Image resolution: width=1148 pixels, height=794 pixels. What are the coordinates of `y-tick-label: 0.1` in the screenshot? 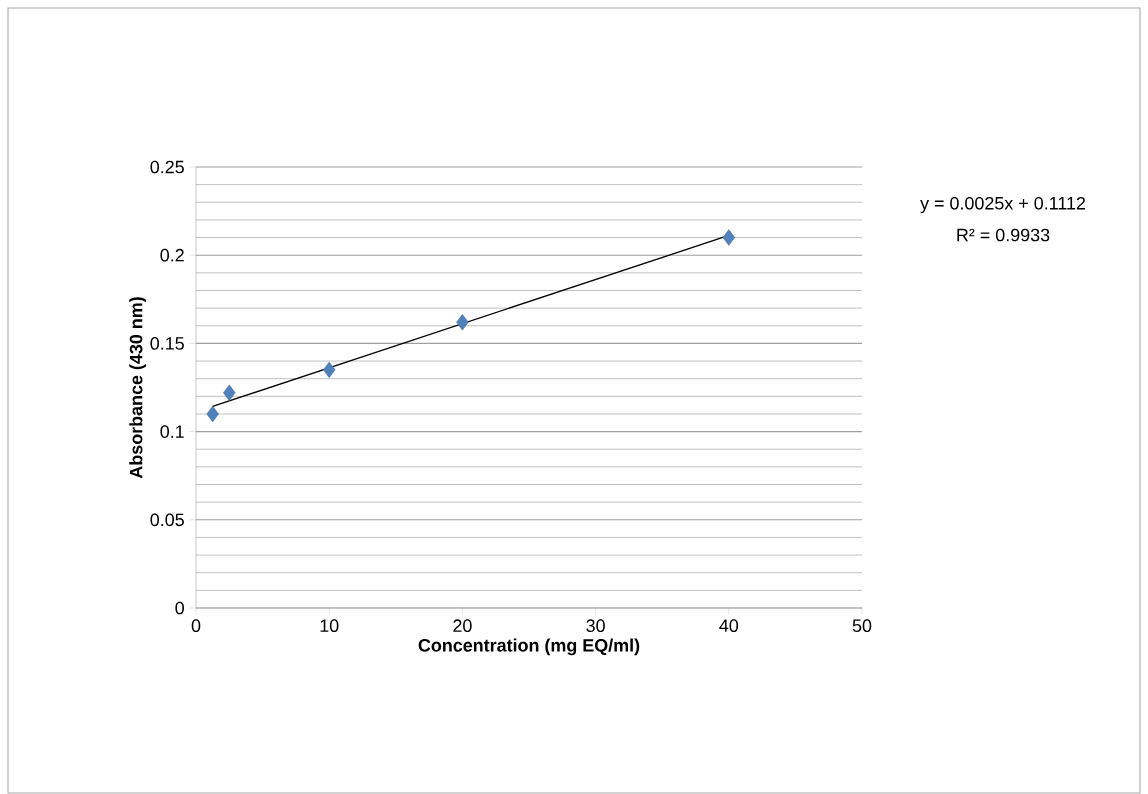 It's located at (172, 431).